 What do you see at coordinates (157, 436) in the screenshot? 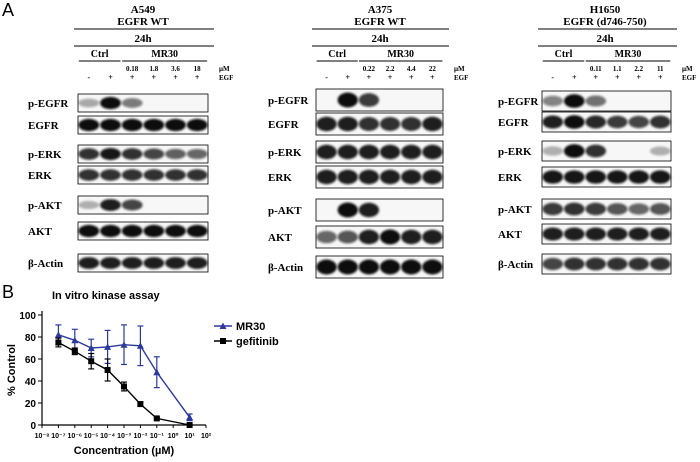
I see `x-tick-label: 10⁻¹` at bounding box center [157, 436].